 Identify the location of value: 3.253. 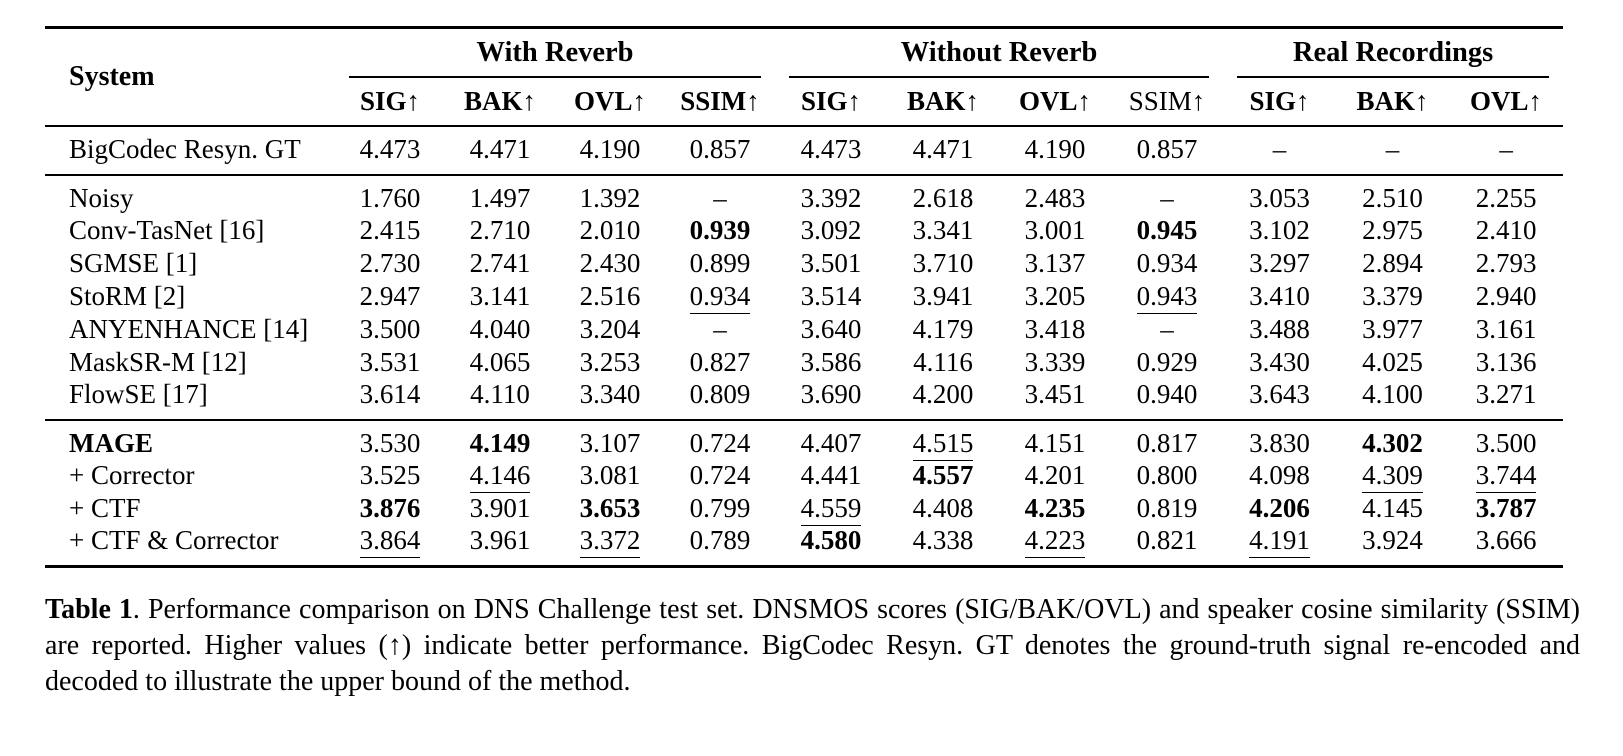
(610, 362).